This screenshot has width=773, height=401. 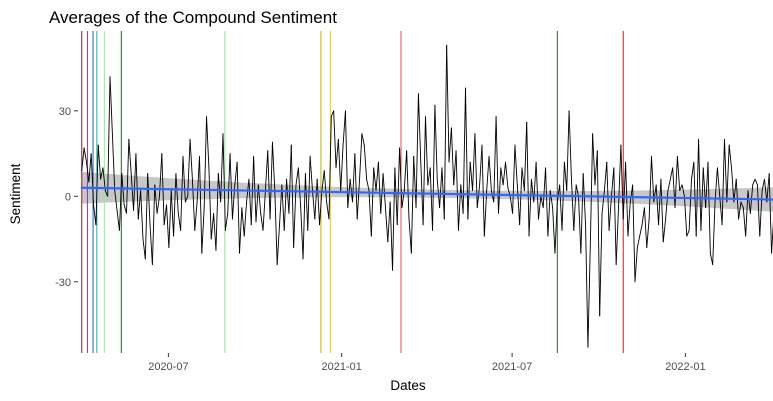 I want to click on x-axis-label: Dates, so click(x=408, y=385).